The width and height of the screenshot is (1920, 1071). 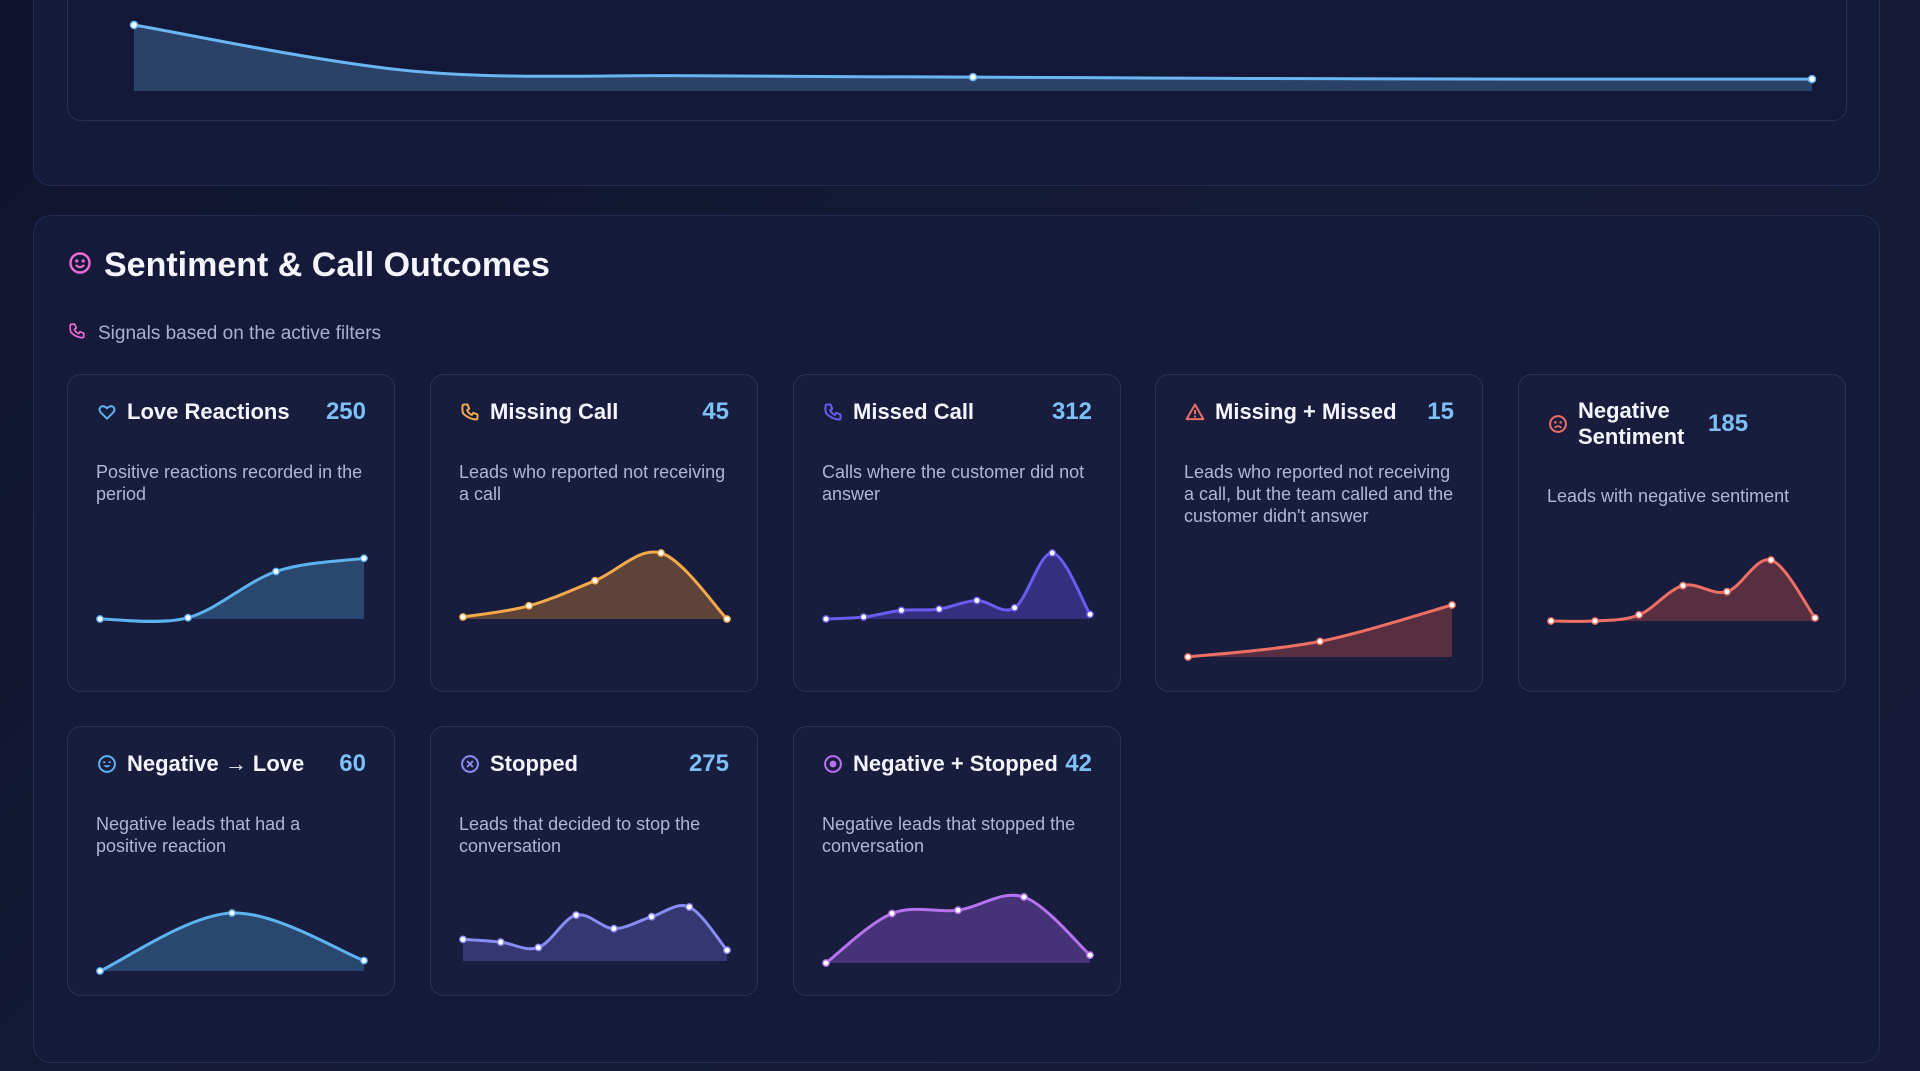 I want to click on card-header: Negative Sentiment 185, so click(x=1682, y=424).